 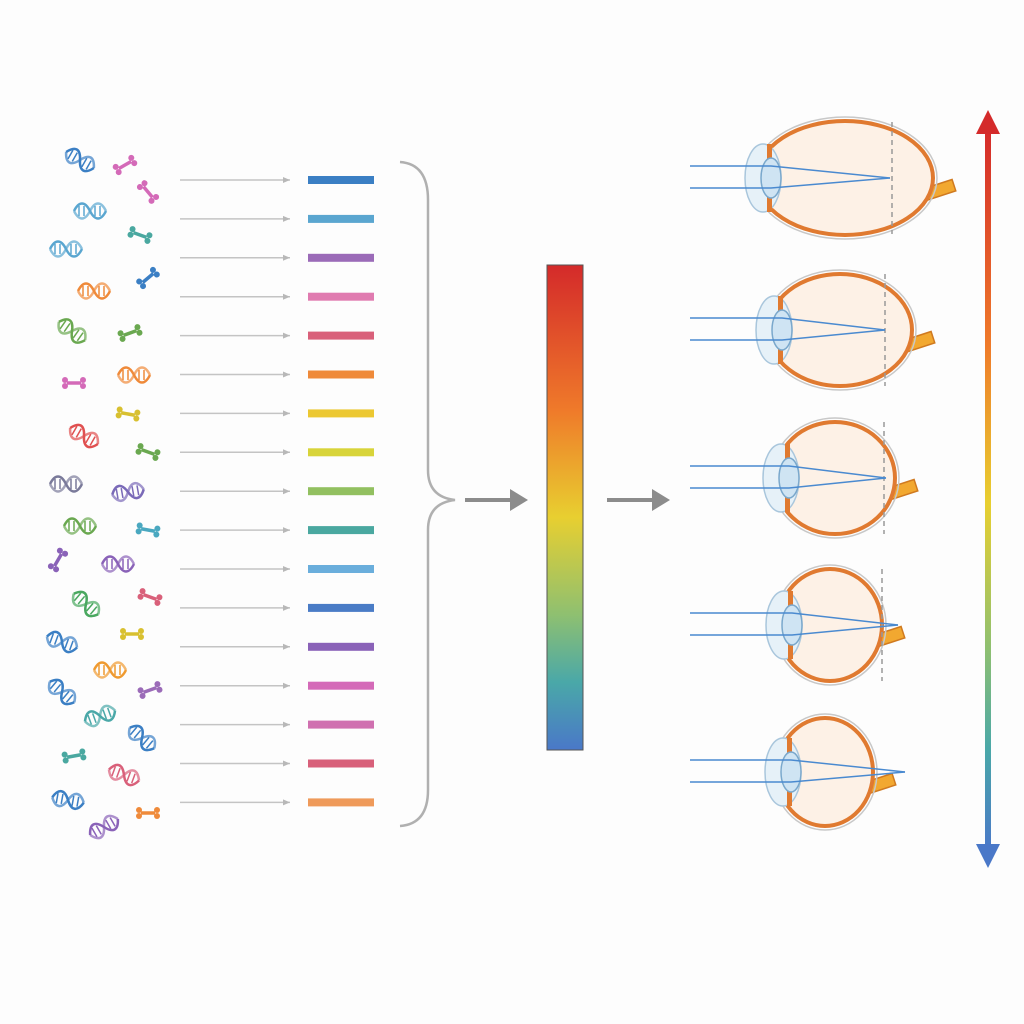 What do you see at coordinates (638, 500) in the screenshot?
I see `arrow` at bounding box center [638, 500].